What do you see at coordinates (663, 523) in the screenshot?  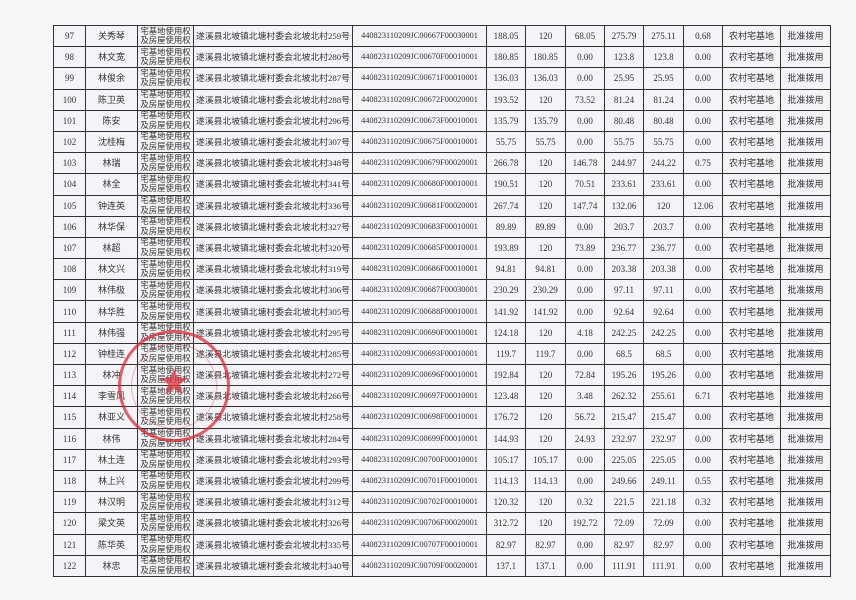 I see `building-area-approved: 72.09` at bounding box center [663, 523].